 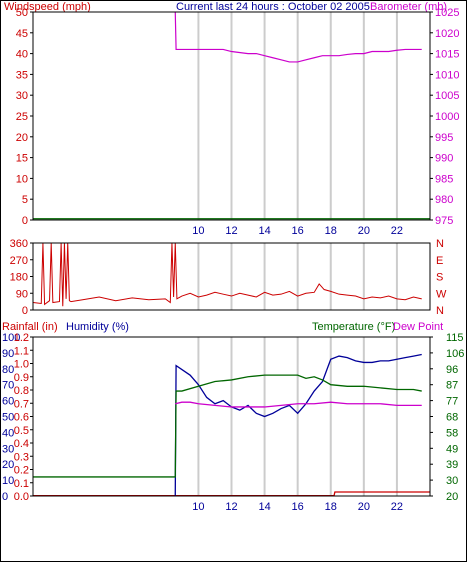 I want to click on humidity-tick-label: 70, so click(x=8, y=386).